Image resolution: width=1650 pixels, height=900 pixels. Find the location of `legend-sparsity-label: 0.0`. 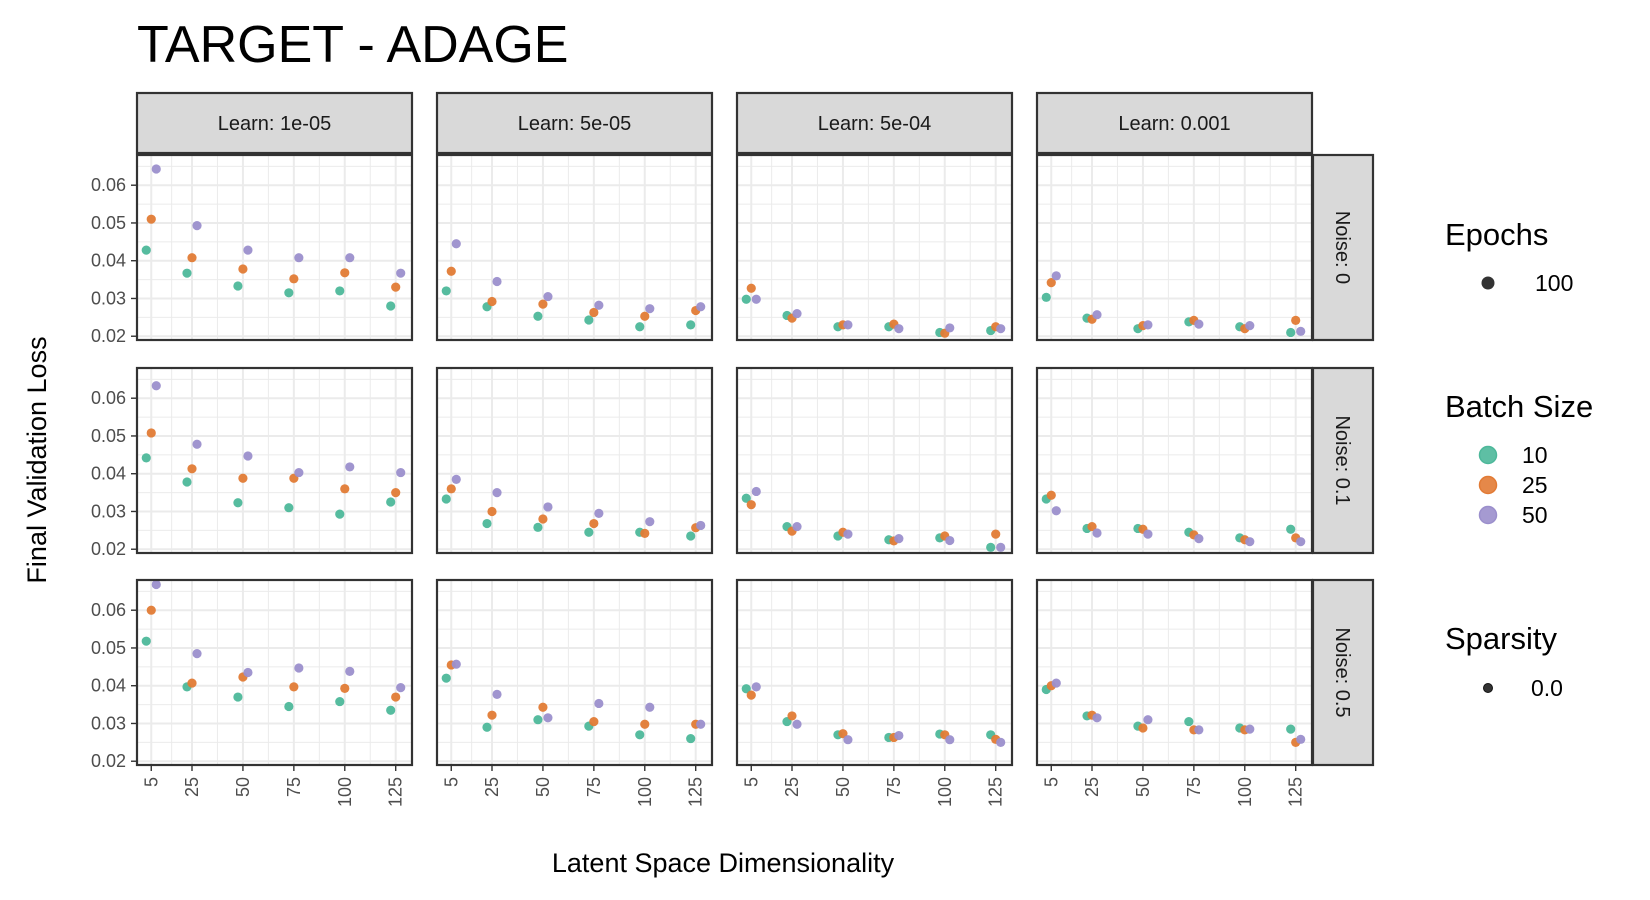

legend-sparsity-label: 0.0 is located at coordinates (1547, 688).